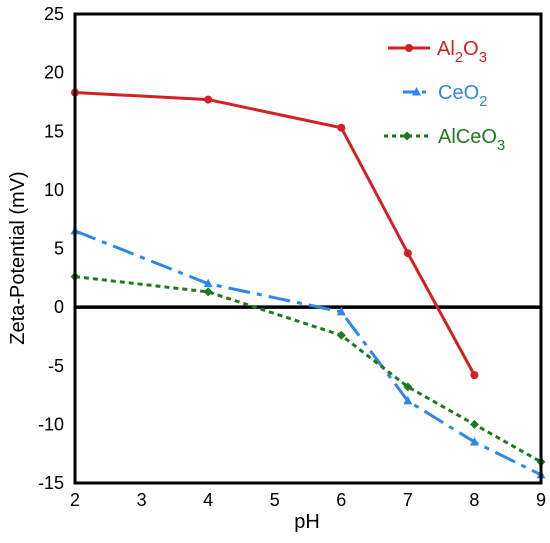 The width and height of the screenshot is (550, 543). I want to click on x-tick-label: 4, so click(208, 500).